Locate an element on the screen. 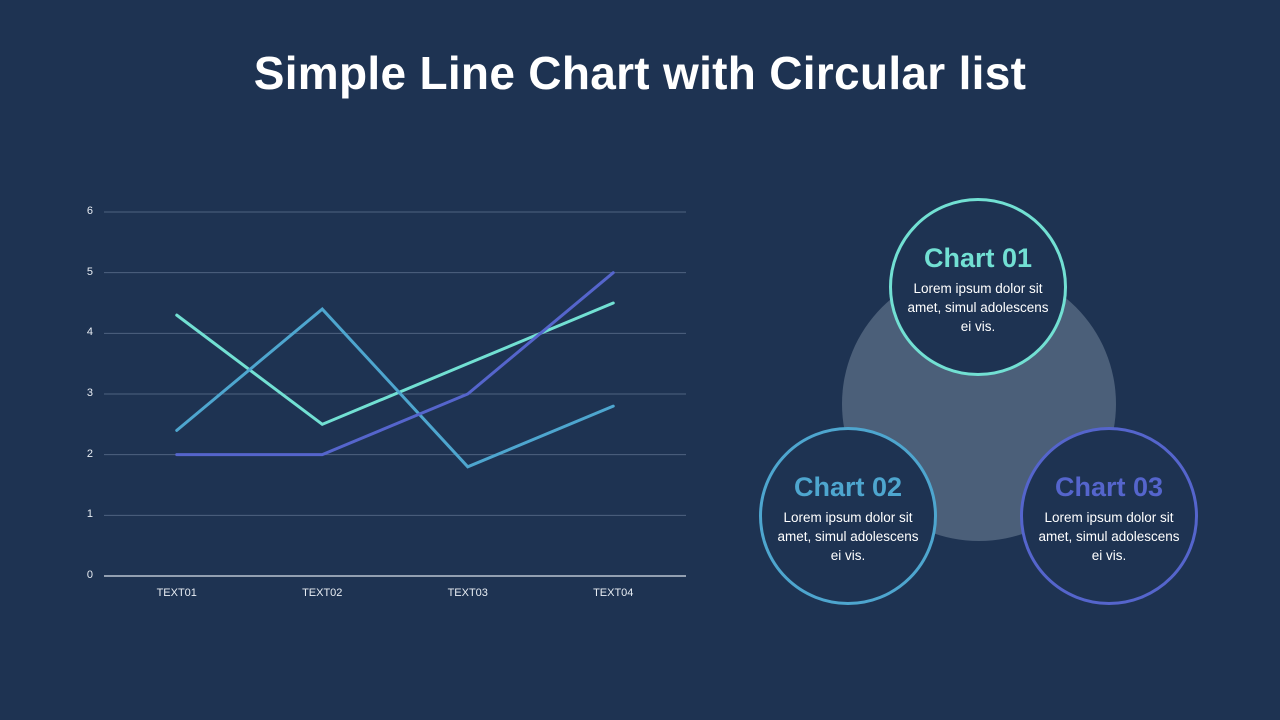  y-tick-label: 3 is located at coordinates (89, 393).